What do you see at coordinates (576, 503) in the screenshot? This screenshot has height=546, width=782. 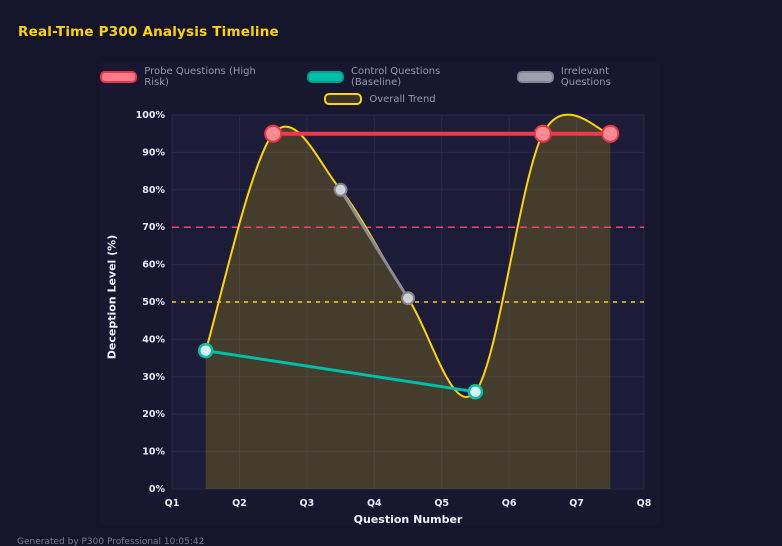 I see `x-tick-label: Q7` at bounding box center [576, 503].